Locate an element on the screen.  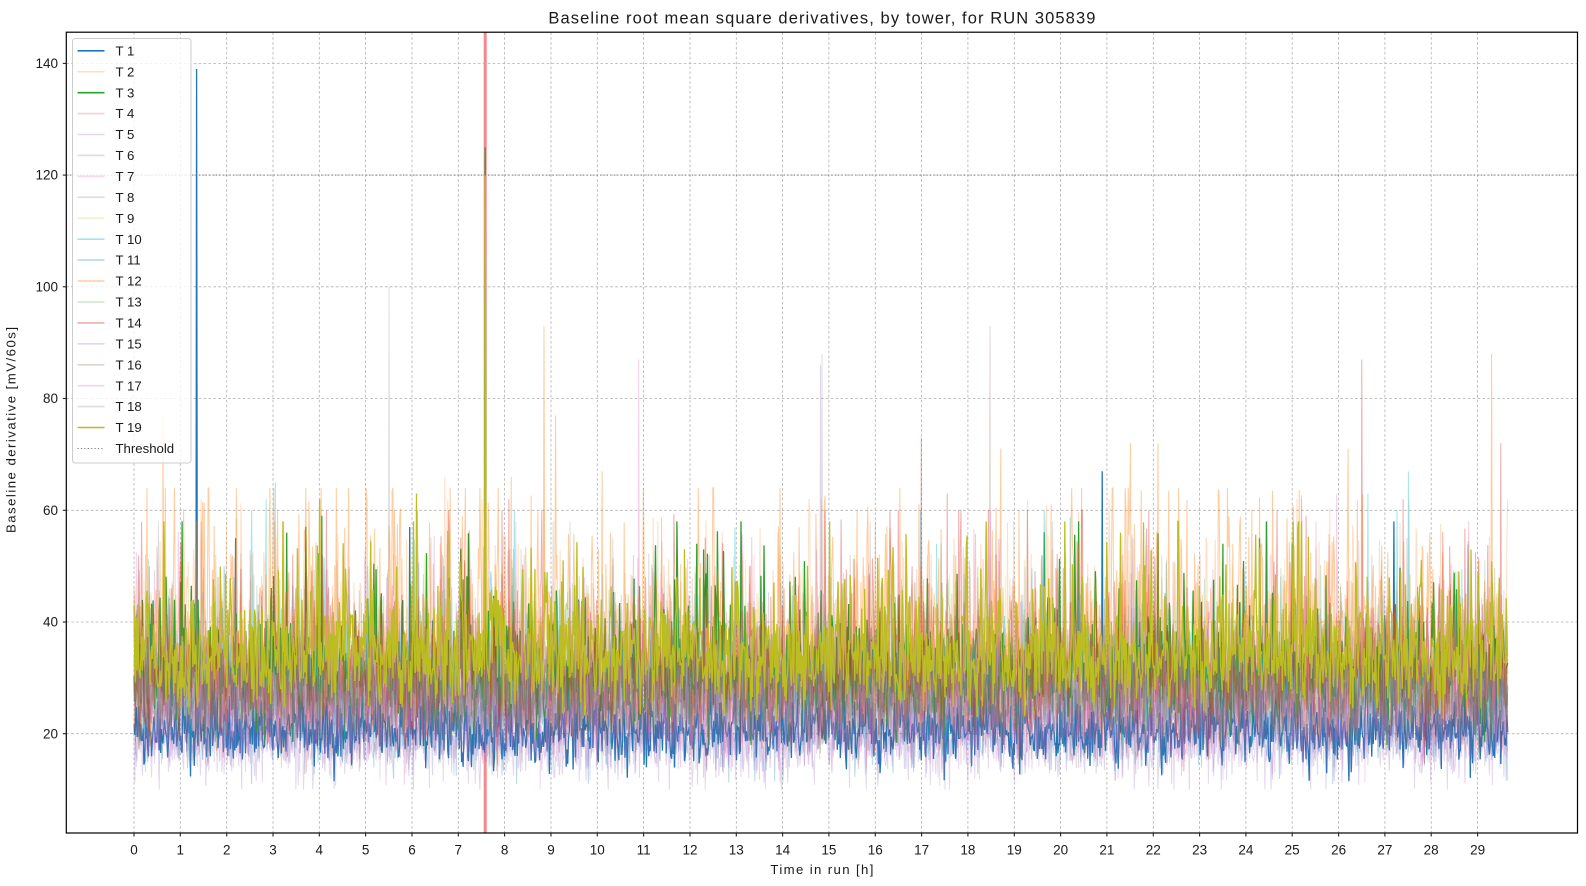
svg-text: T 5 is located at coordinates (125, 134).